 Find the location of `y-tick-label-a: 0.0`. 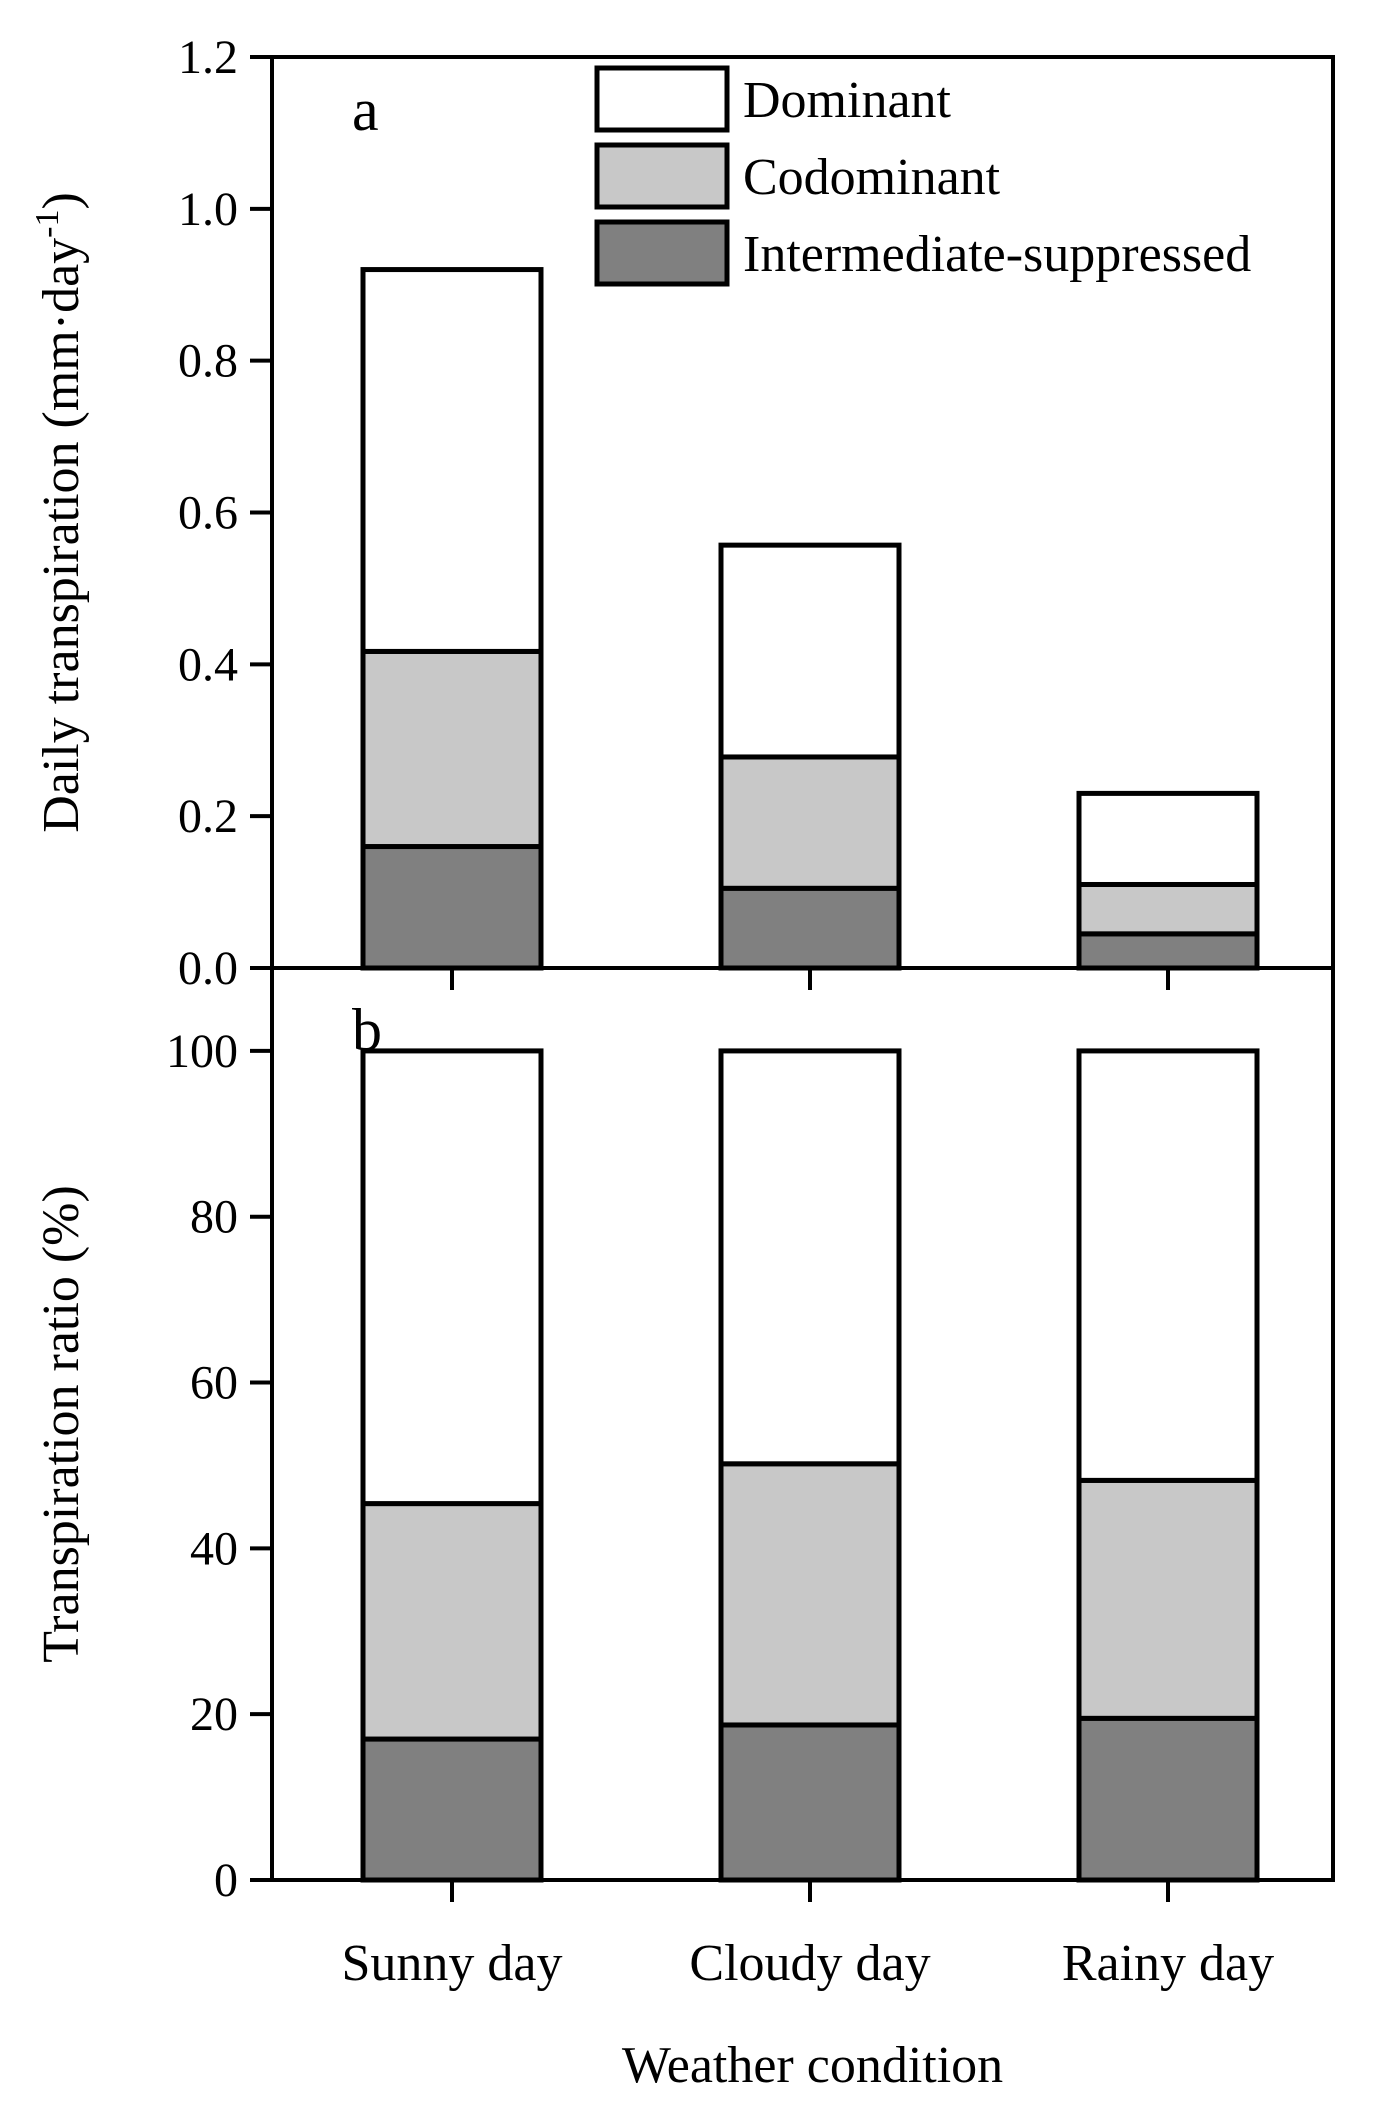

y-tick-label-a: 0.0 is located at coordinates (208, 968).